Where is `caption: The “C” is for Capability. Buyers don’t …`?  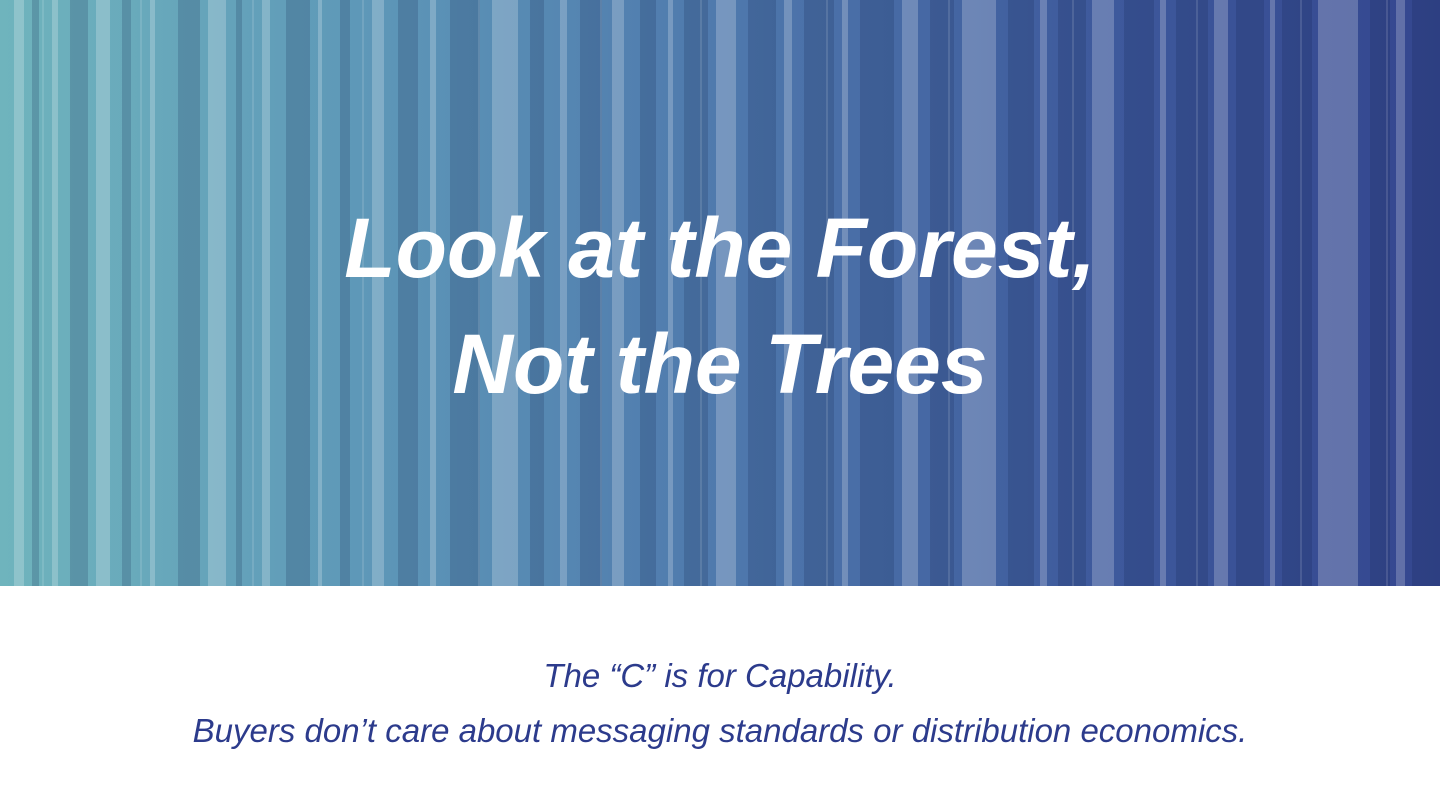 caption: The “C” is for Capability. Buyers don’t … is located at coordinates (720, 703).